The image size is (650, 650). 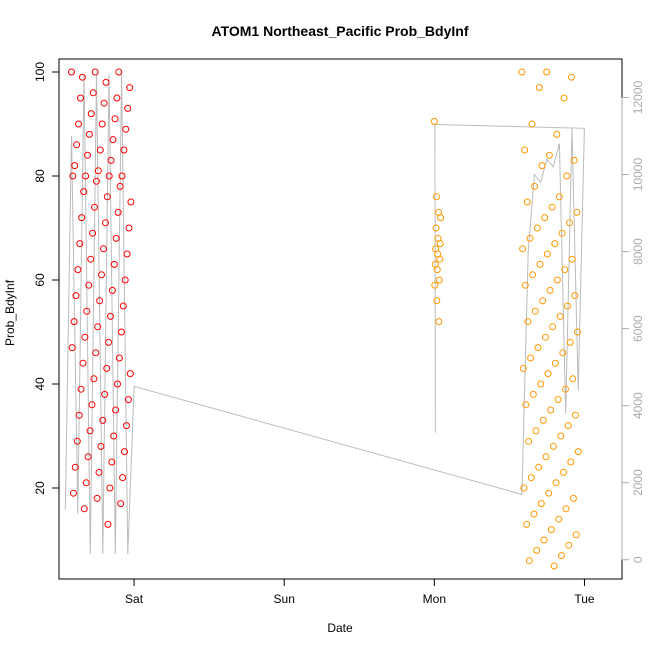 I want to click on y2-tick-label: 10000, so click(x=638, y=175).